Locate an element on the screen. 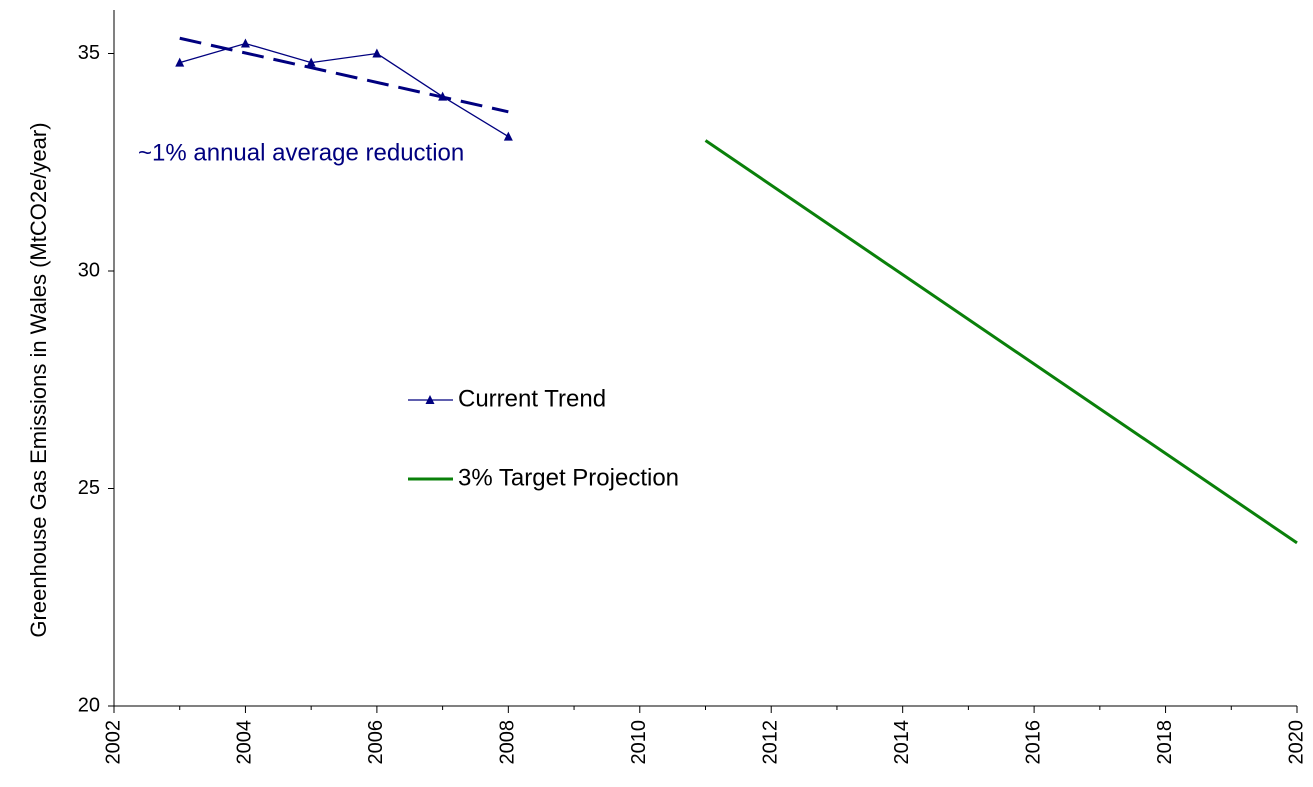 This screenshot has width=1313, height=787. x-tick-label: 2006 is located at coordinates (376, 742).